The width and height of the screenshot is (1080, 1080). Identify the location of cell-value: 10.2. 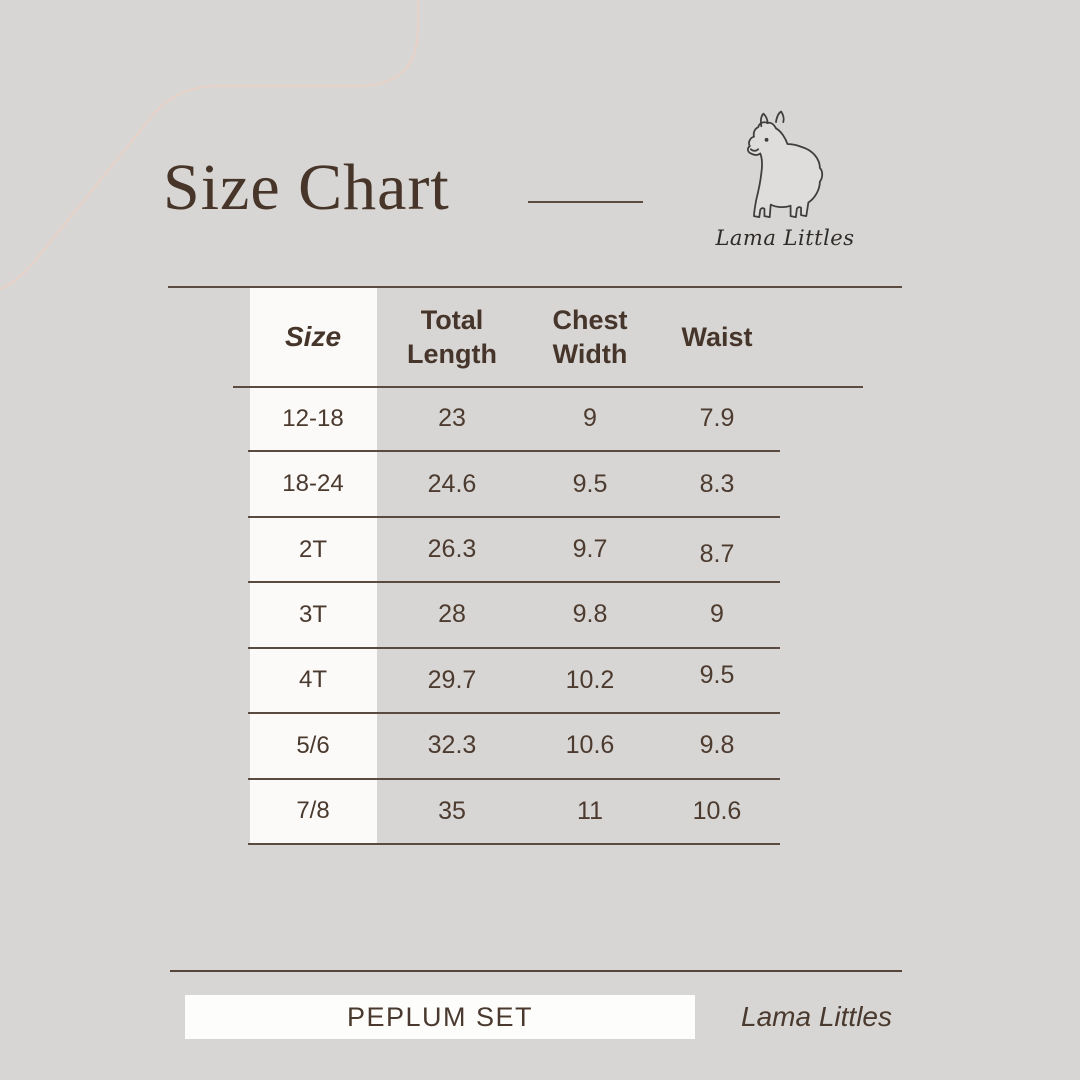
(590, 679).